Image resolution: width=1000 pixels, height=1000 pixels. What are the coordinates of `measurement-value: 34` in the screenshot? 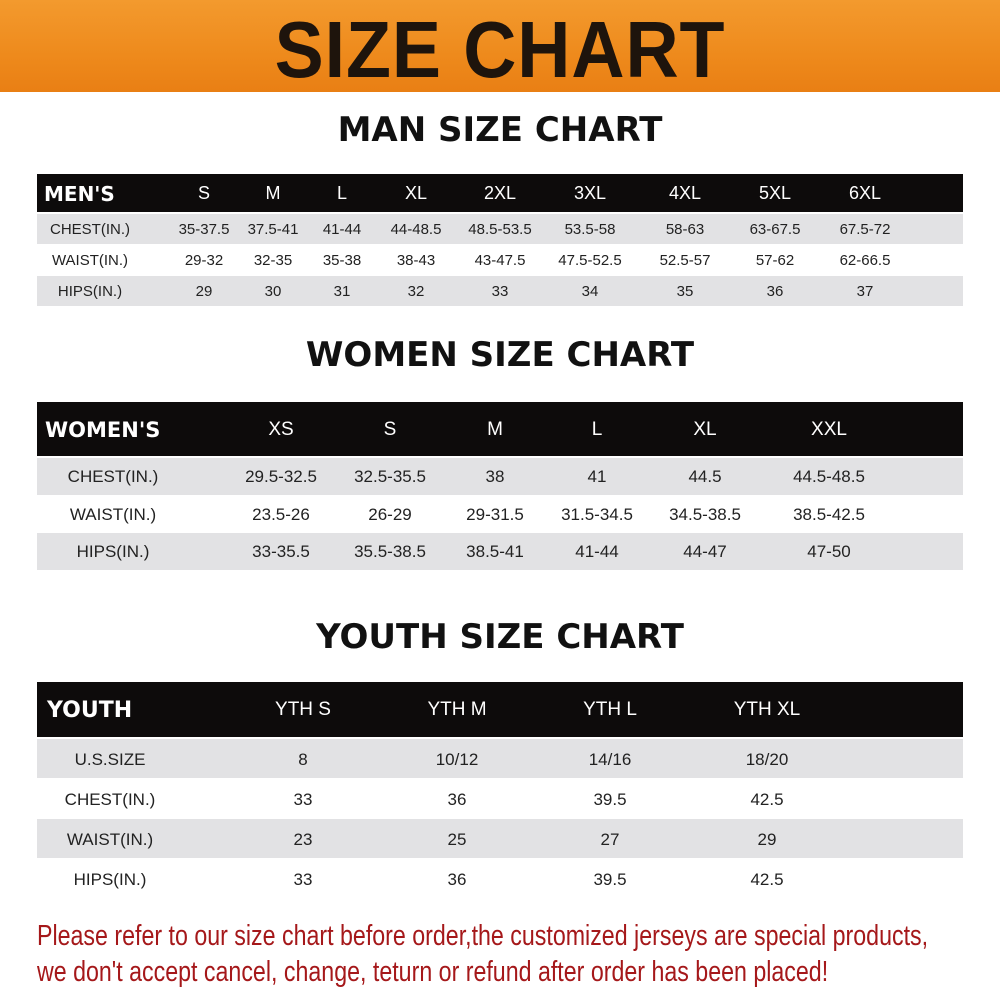 It's located at (590, 291).